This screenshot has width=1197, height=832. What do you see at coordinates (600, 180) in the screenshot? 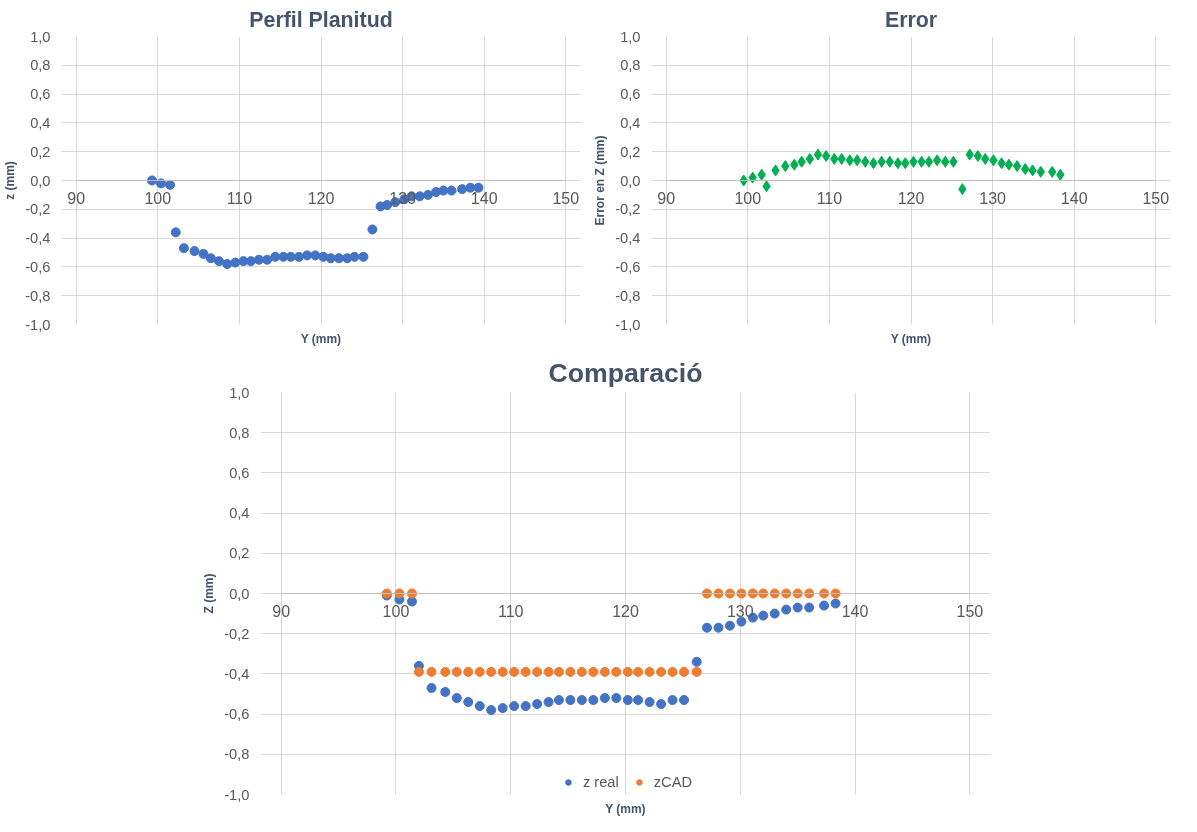
I see `y-axis-title: Error en Z (mm)` at bounding box center [600, 180].